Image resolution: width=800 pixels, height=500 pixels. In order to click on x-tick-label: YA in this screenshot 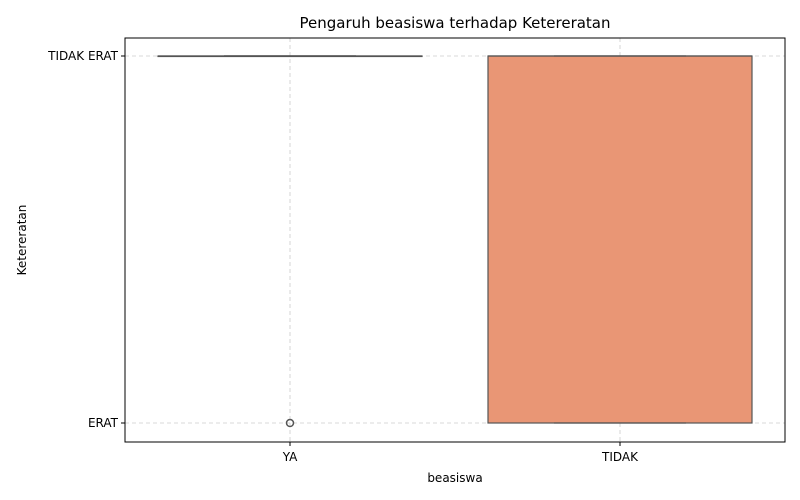, I will do `click(290, 457)`.